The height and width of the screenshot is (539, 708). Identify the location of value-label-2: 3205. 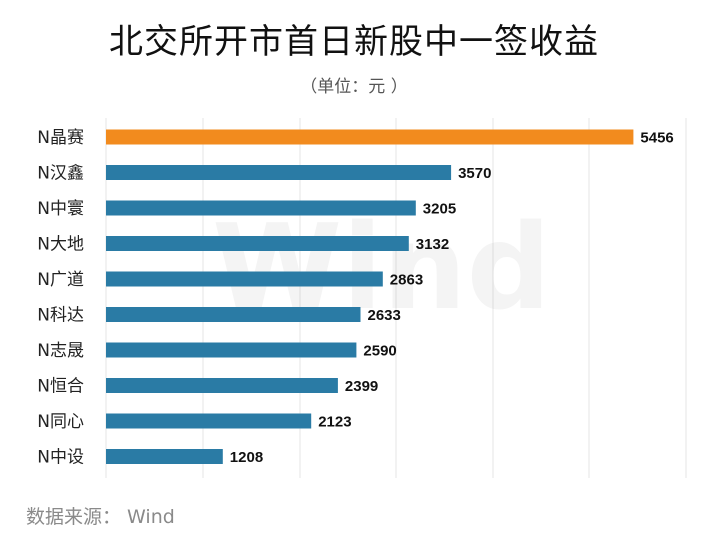
(439, 209).